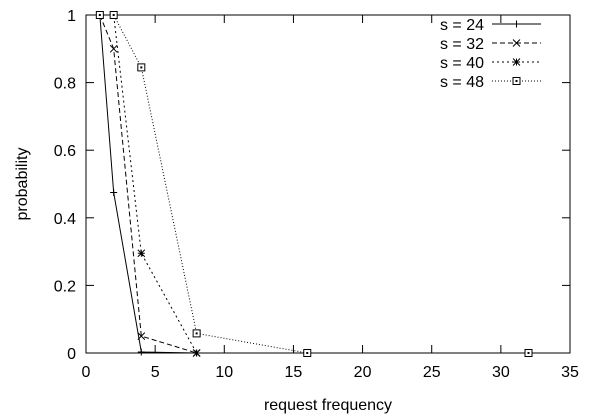  Describe the element at coordinates (65, 219) in the screenshot. I see `y-tick-label: 0.4` at that location.